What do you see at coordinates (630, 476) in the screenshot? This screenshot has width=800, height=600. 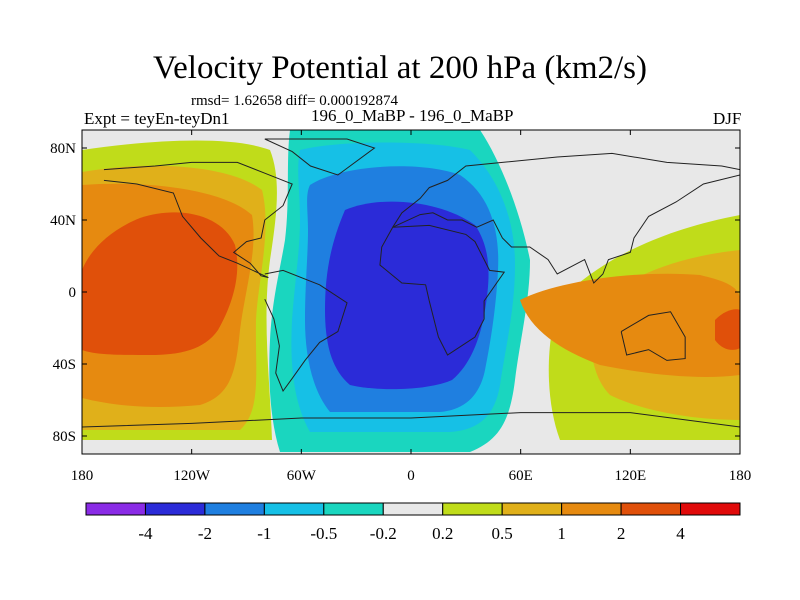 I see `x-tick-label: 120E` at bounding box center [630, 476].